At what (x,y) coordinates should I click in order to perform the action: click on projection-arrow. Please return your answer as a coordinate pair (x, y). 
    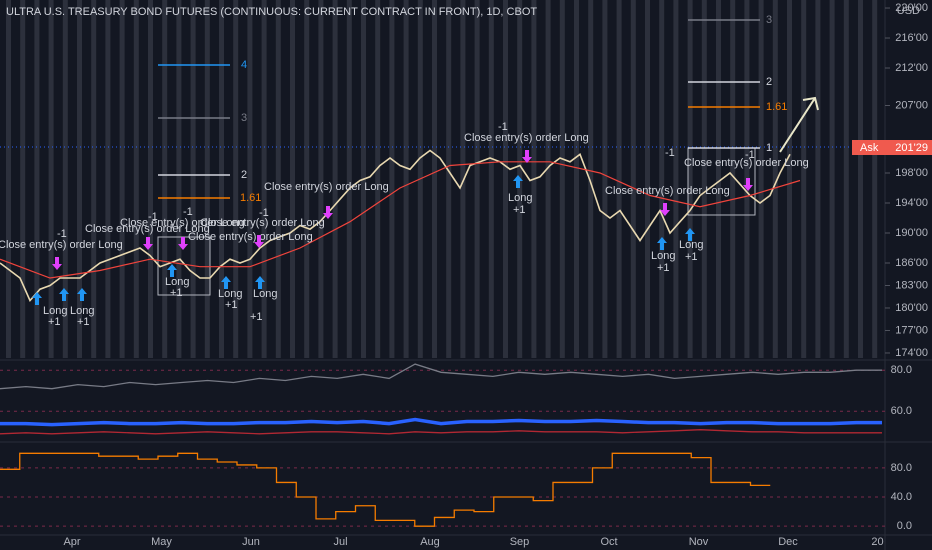
    Looking at the image, I should click on (799, 124).